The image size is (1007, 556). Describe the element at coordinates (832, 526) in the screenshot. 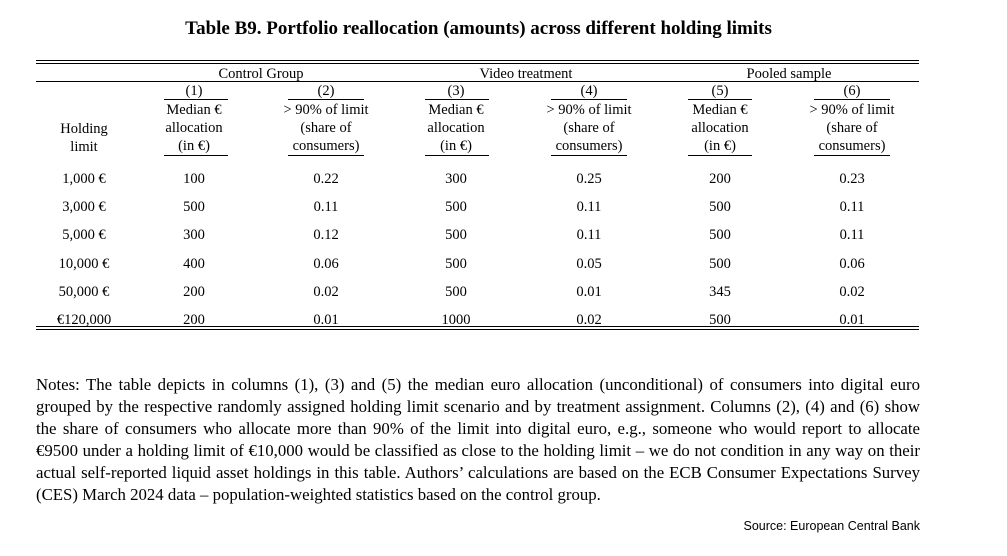

I see `source-credit: Source: European Central Bank` at that location.